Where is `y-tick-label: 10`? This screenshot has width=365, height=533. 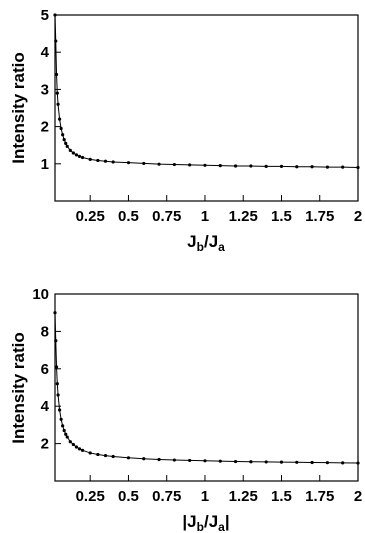
y-tick-label: 10 is located at coordinates (40, 294).